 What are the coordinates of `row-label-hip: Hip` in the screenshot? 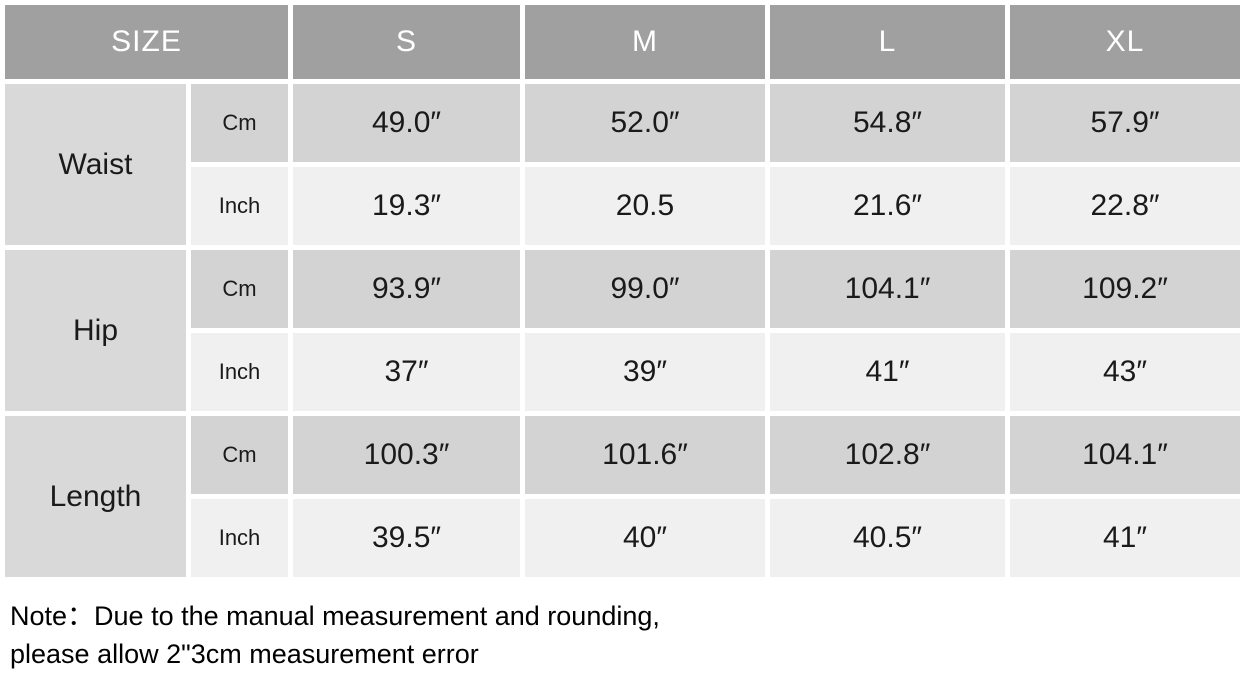 It's located at (95, 330).